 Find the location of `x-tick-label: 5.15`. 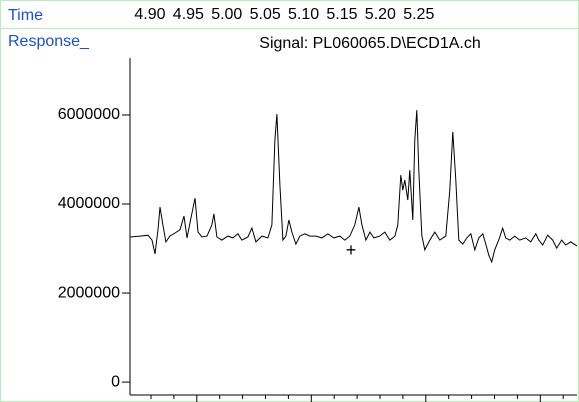

x-tick-label: 5.15 is located at coordinates (341, 14).